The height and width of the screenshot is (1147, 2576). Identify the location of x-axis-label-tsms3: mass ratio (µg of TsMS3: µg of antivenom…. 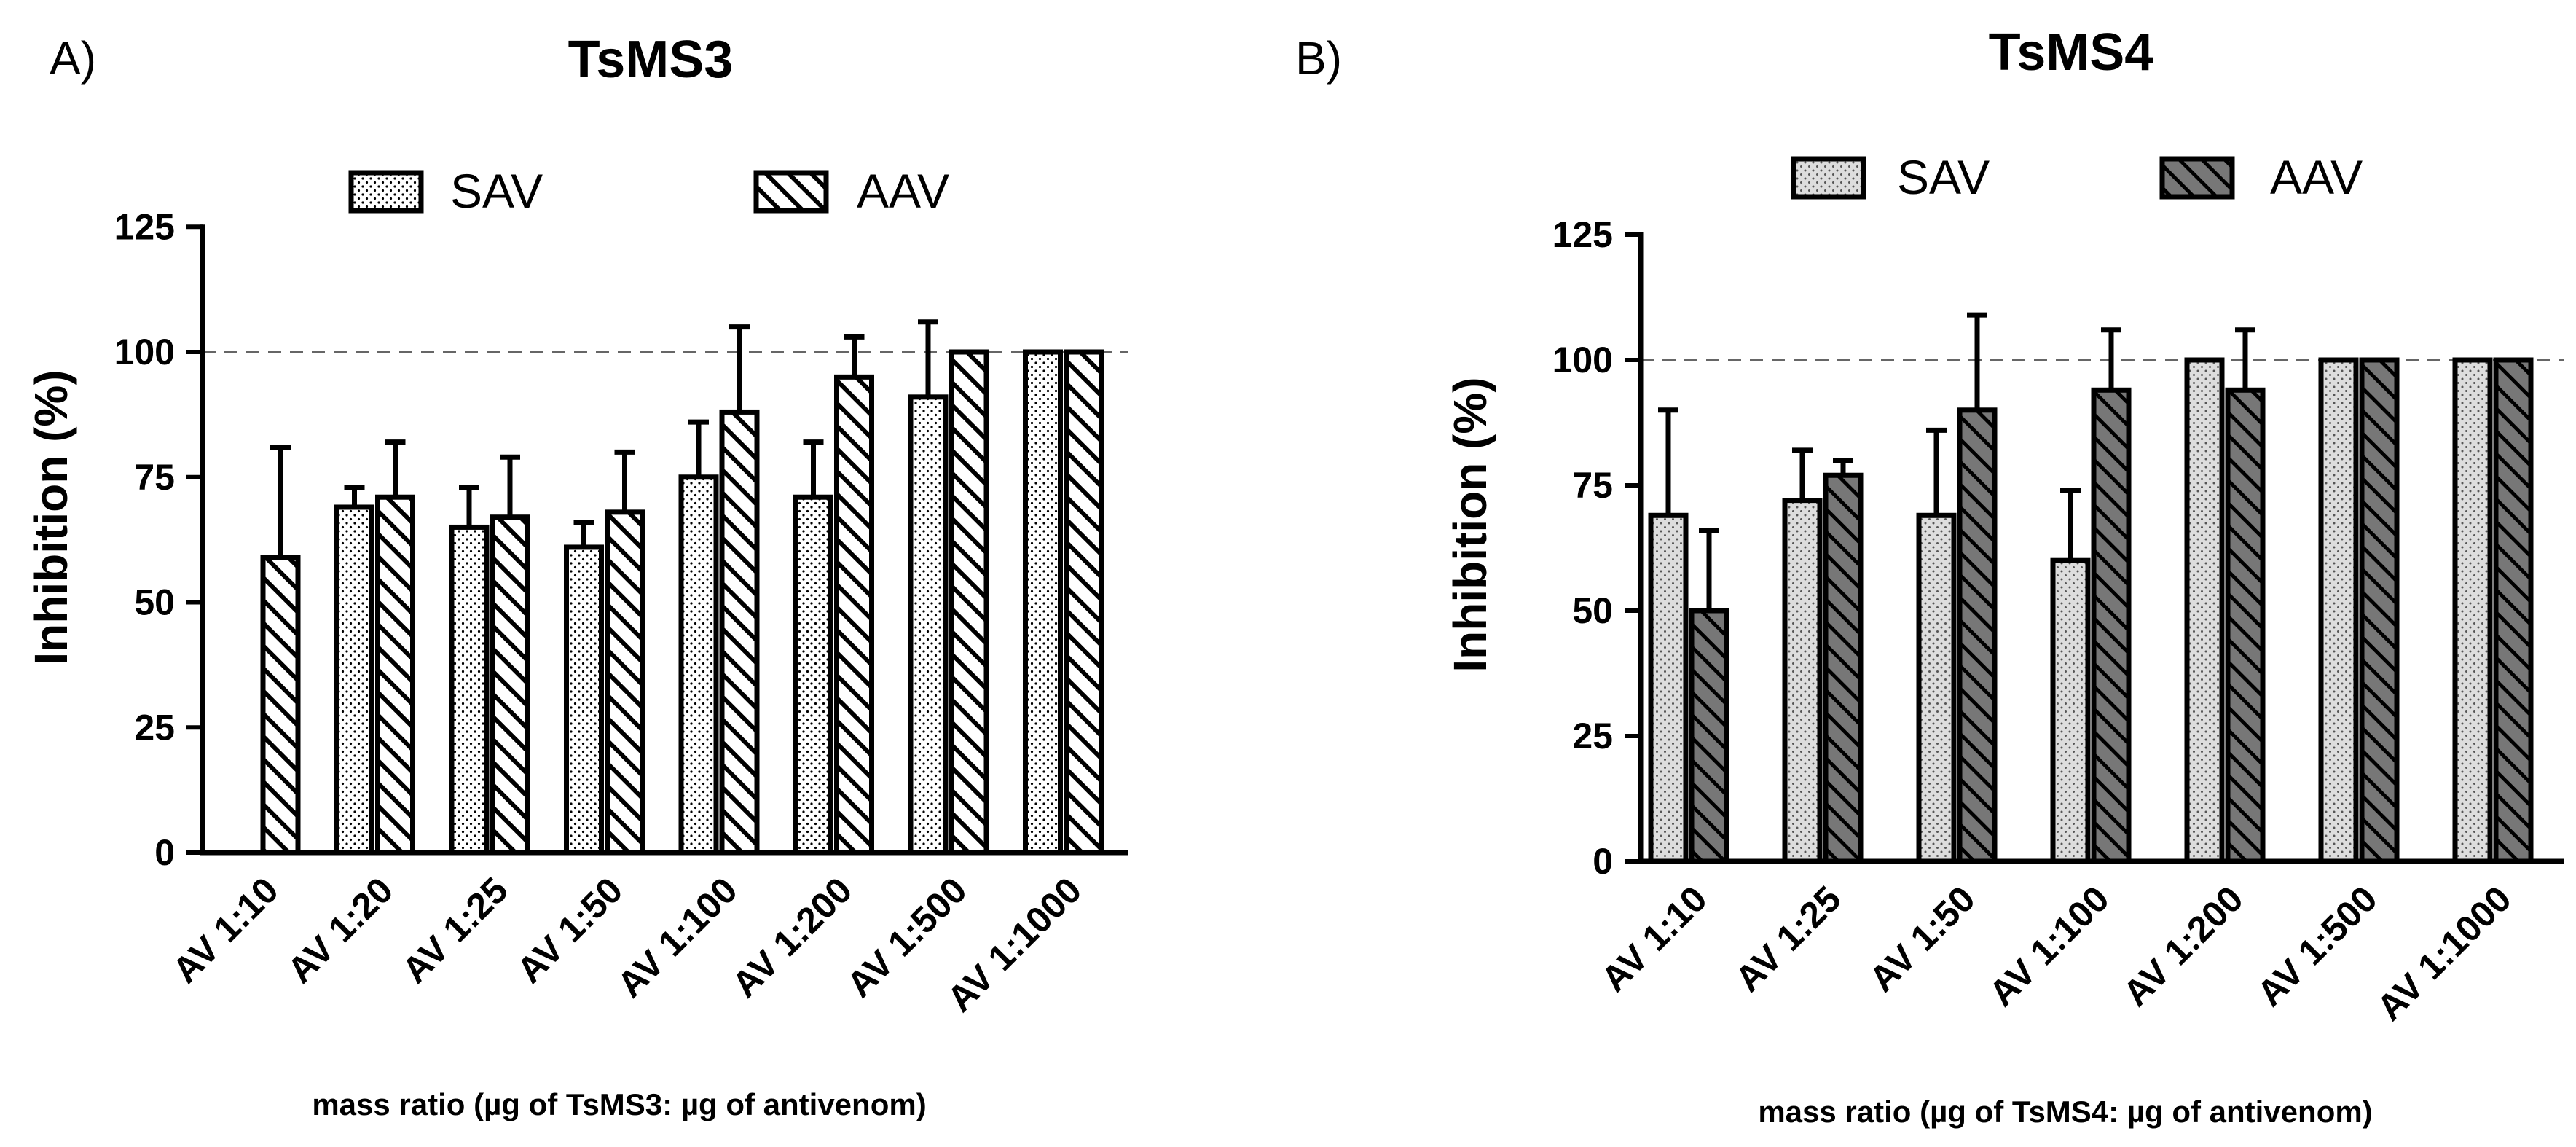
(619, 1104).